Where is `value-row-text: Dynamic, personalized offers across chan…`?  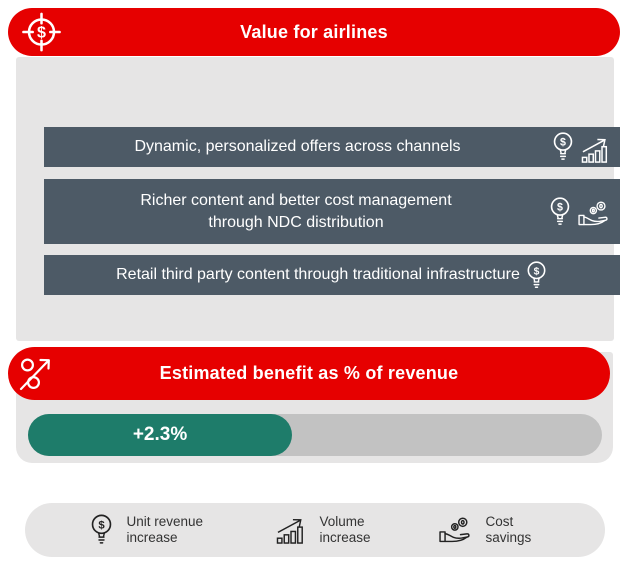
value-row-text: Dynamic, personalized offers across chan… is located at coordinates (297, 147).